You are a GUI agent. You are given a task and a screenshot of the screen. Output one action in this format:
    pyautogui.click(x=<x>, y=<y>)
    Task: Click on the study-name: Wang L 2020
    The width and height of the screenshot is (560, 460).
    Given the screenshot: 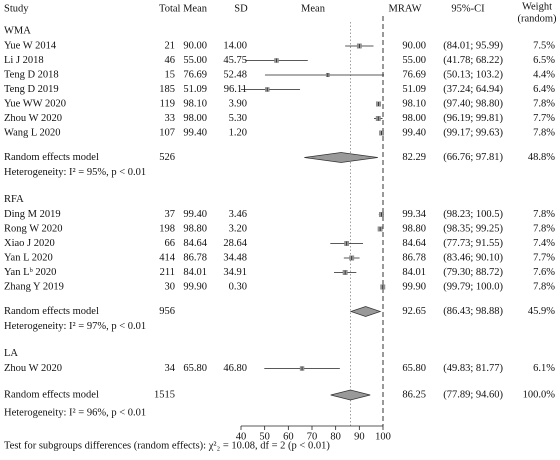 What is the action you would take?
    pyautogui.click(x=32, y=132)
    